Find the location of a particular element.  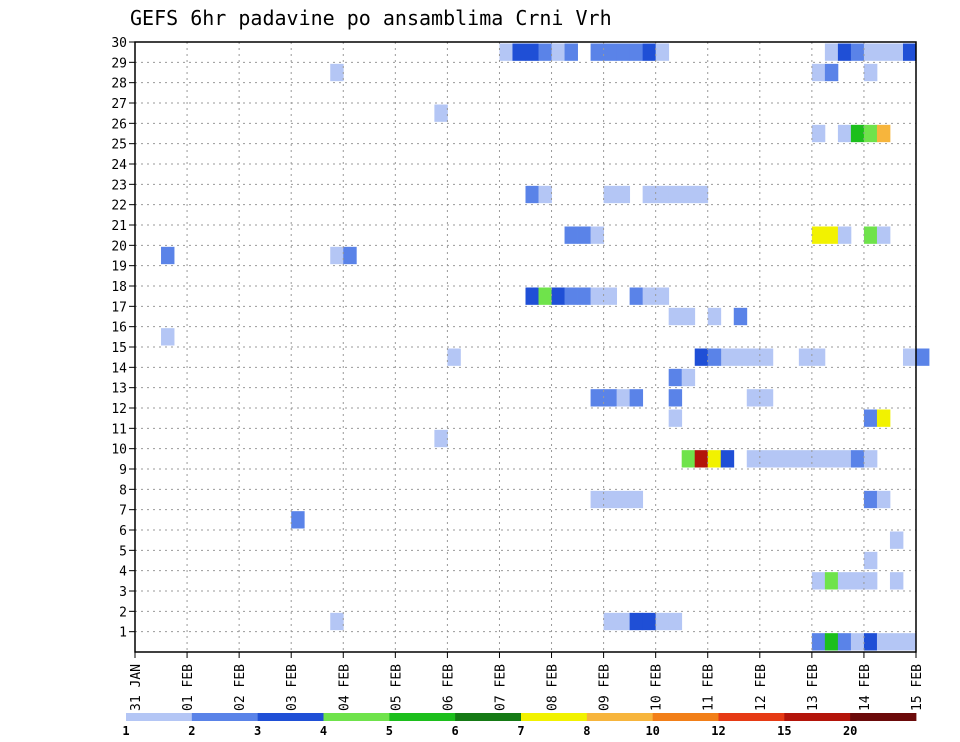

x-tick-label: 15 FEB is located at coordinates (917, 687).